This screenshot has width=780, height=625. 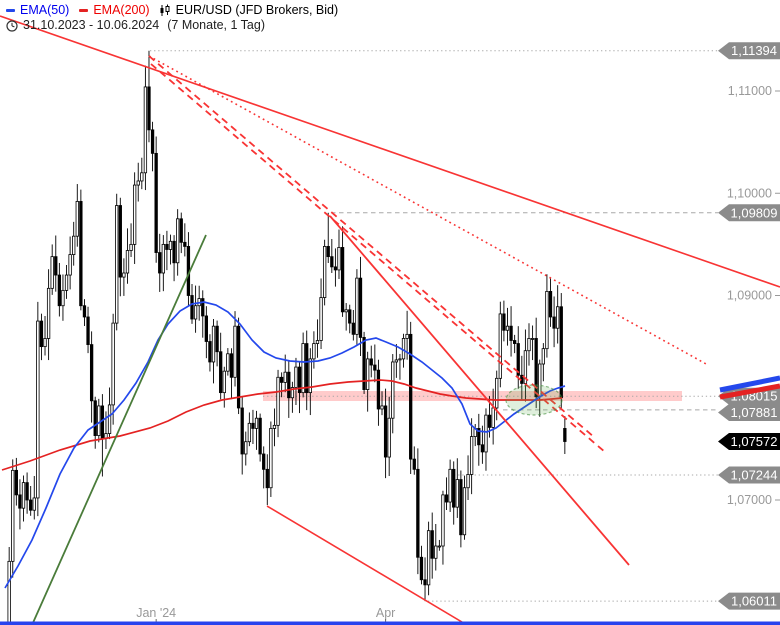 I want to click on svg-text: 1,07572, so click(x=754, y=441).